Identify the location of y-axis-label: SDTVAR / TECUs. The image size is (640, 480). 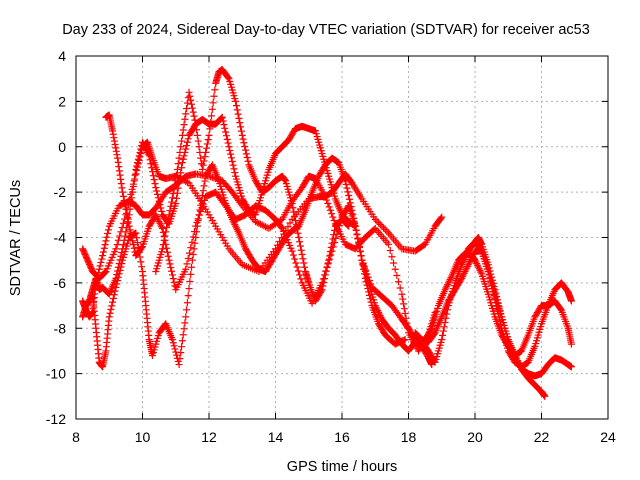
(16, 238).